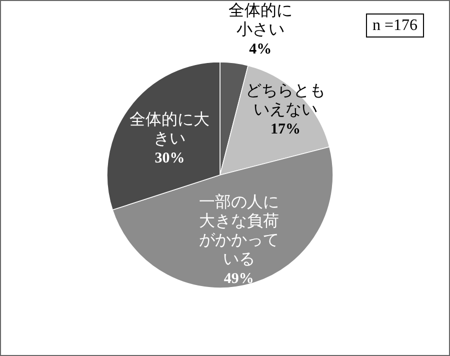 The height and width of the screenshot is (356, 450). Describe the element at coordinates (170, 129) in the screenshot. I see `slice-label: 全体的に大きい` at that location.